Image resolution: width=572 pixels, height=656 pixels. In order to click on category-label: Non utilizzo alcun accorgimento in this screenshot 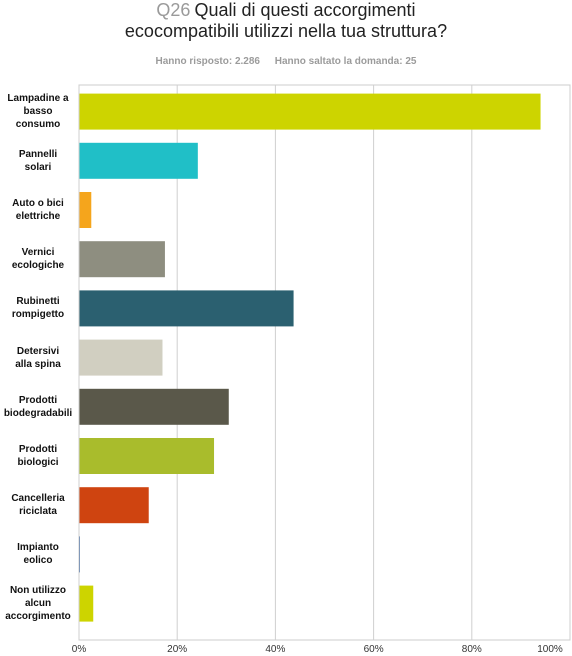, I will do `click(38, 603)`.